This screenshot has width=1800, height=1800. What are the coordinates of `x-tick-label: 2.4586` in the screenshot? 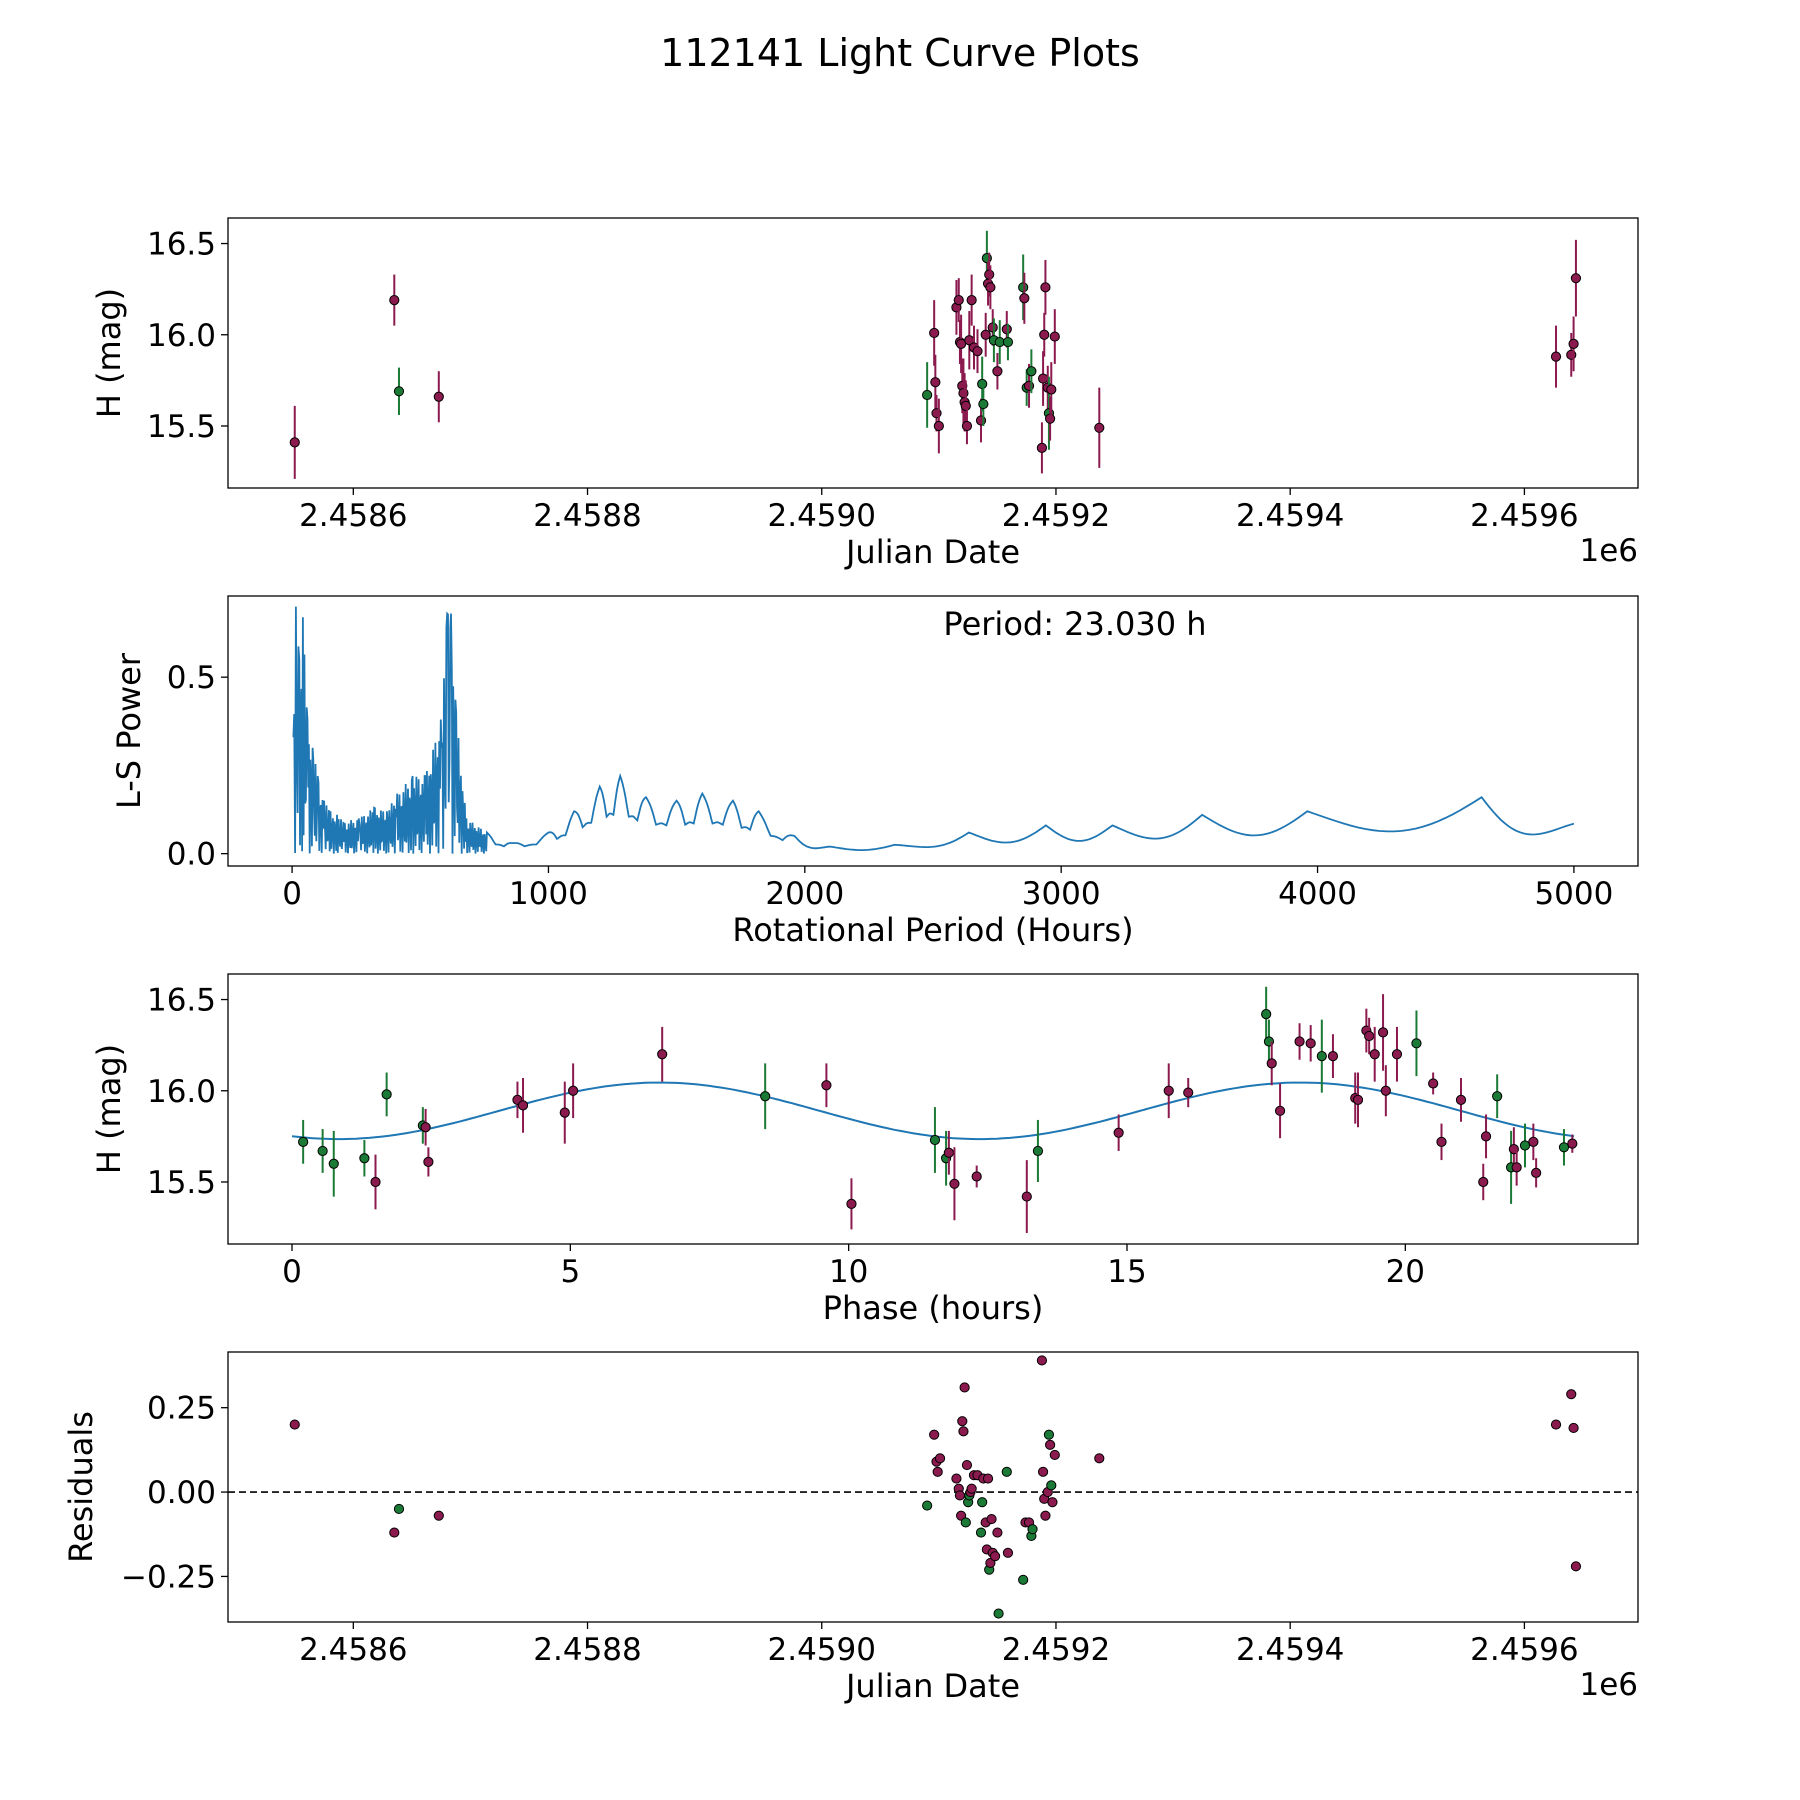 It's located at (353, 1650).